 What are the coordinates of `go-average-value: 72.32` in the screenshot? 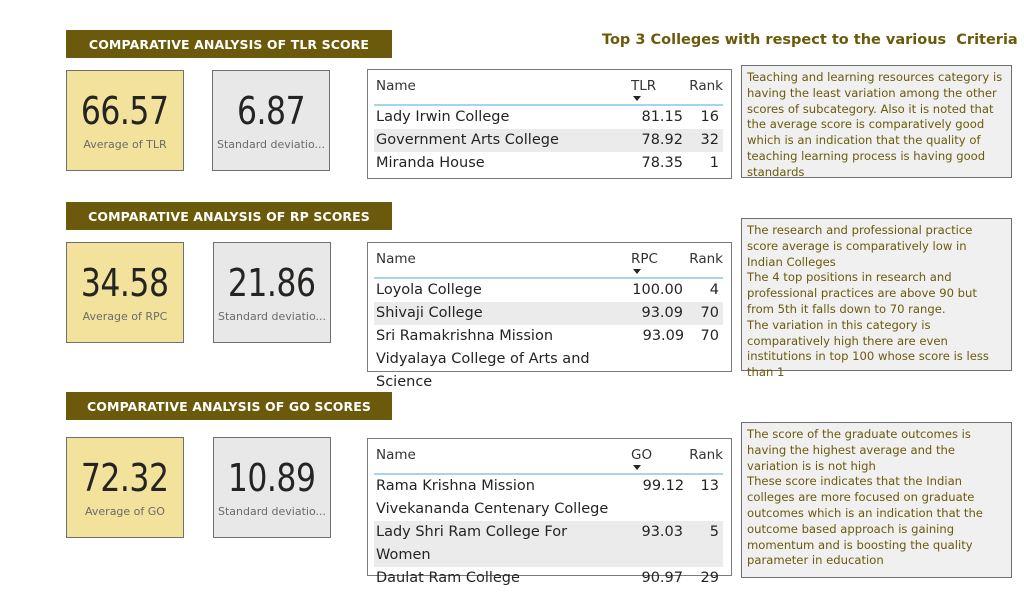 It's located at (125, 478).